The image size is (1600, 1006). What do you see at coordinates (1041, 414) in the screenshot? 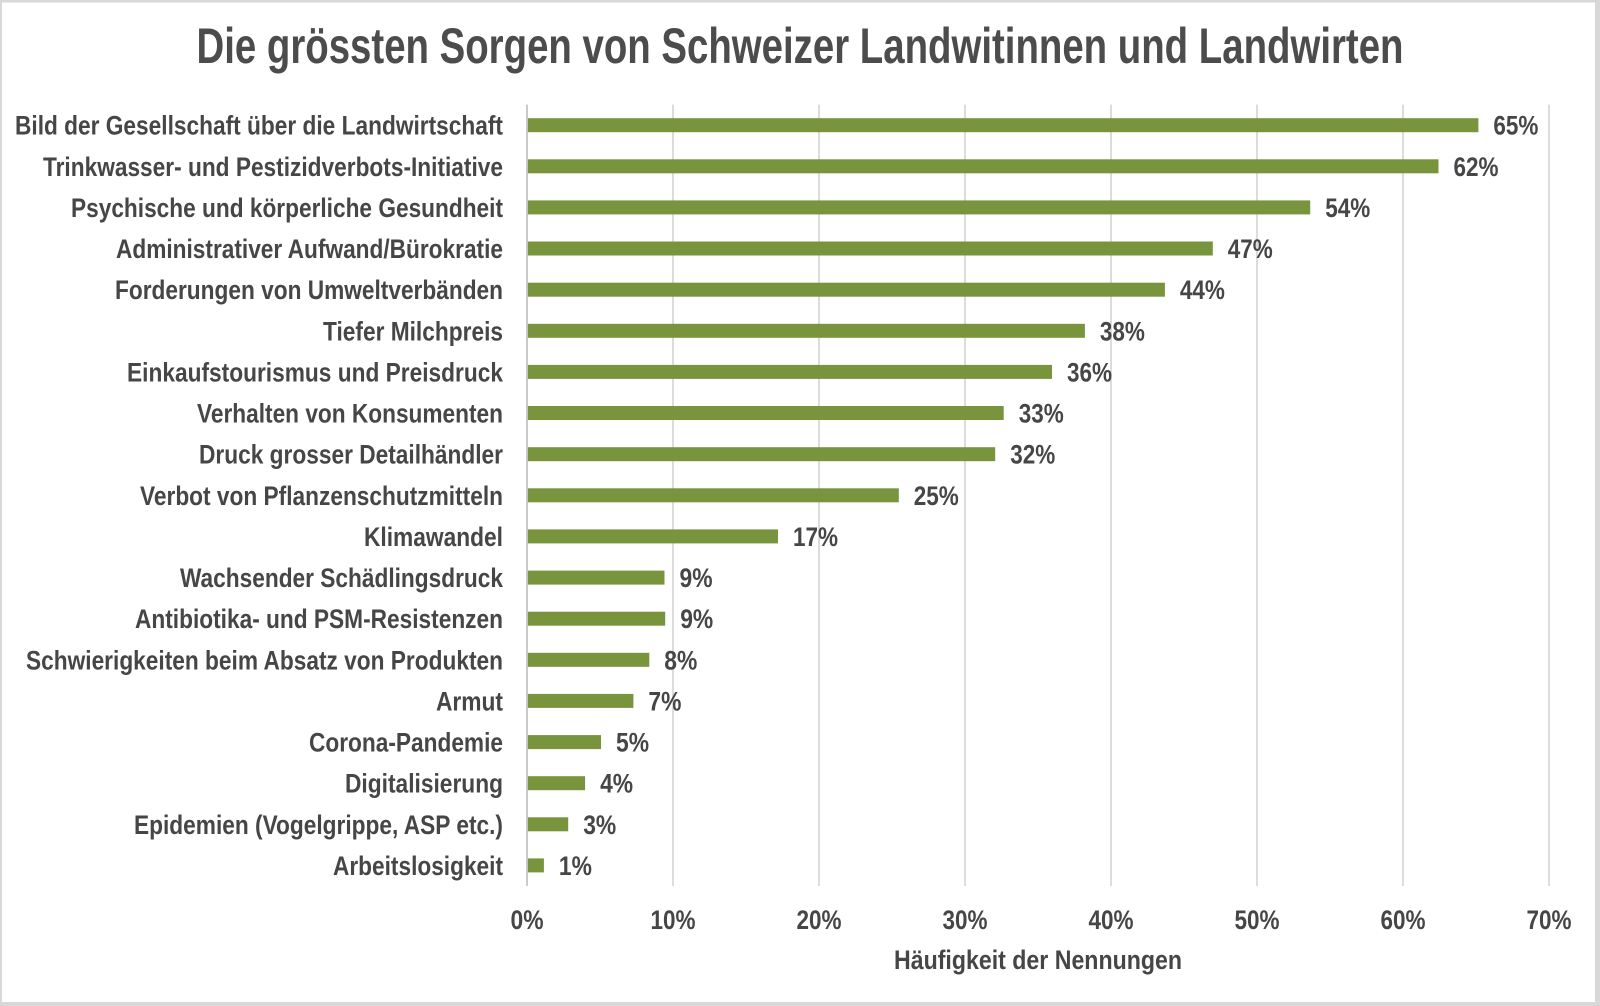
I see `svg-text: 33%` at bounding box center [1041, 414].